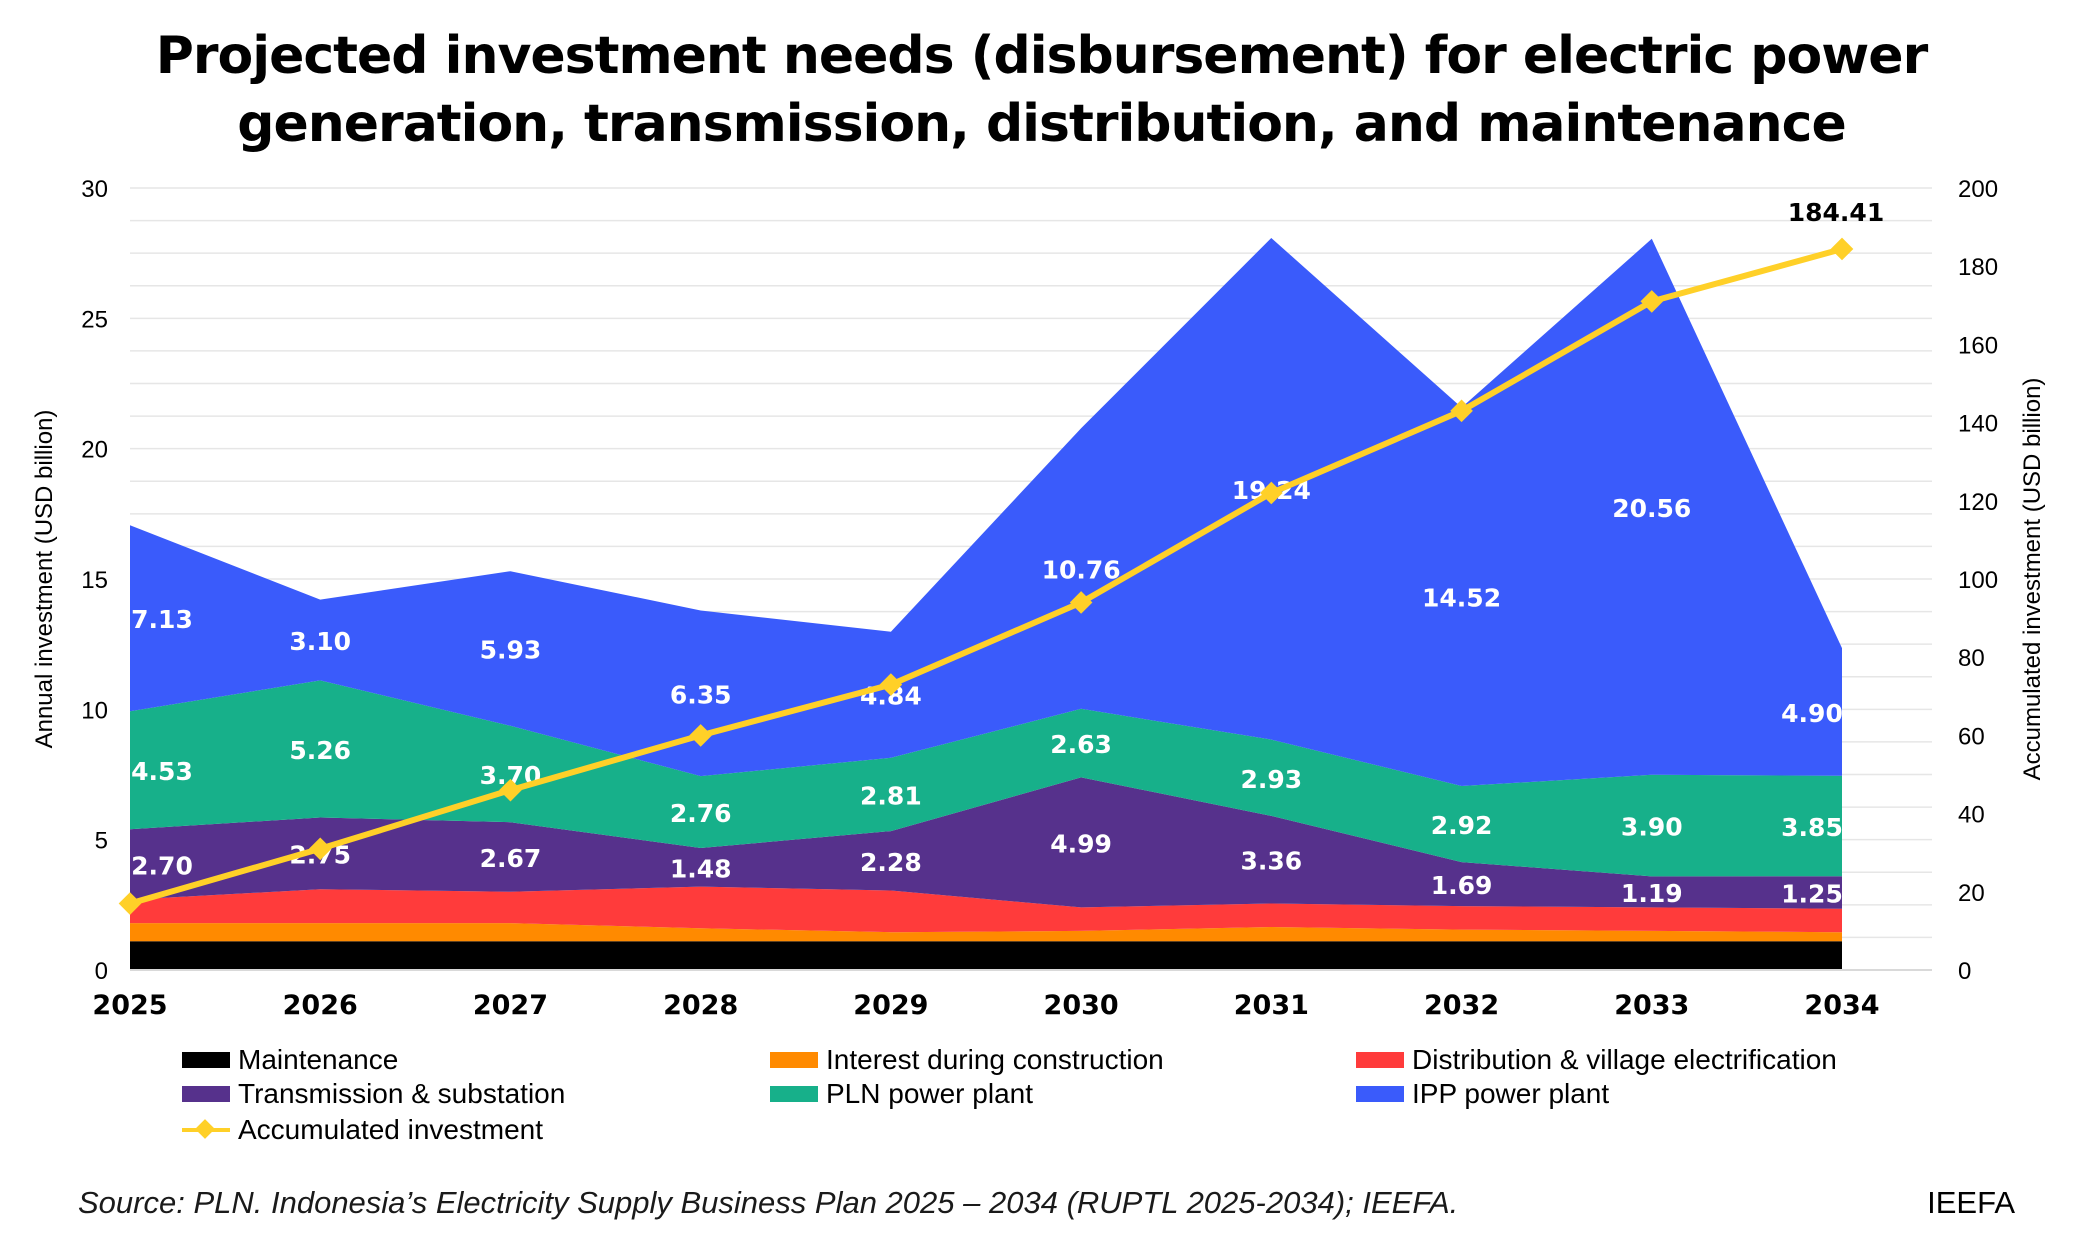 The height and width of the screenshot is (1250, 2083). Describe the element at coordinates (320, 1005) in the screenshot. I see `x-tick-label: 2026` at that location.